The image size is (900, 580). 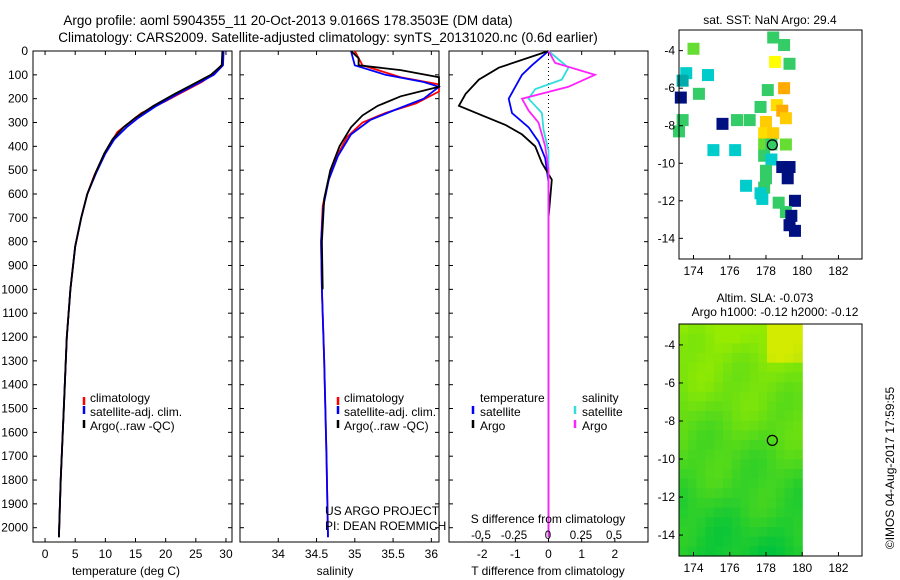 I want to click on x-tick-label: 35.5, so click(x=393, y=554).